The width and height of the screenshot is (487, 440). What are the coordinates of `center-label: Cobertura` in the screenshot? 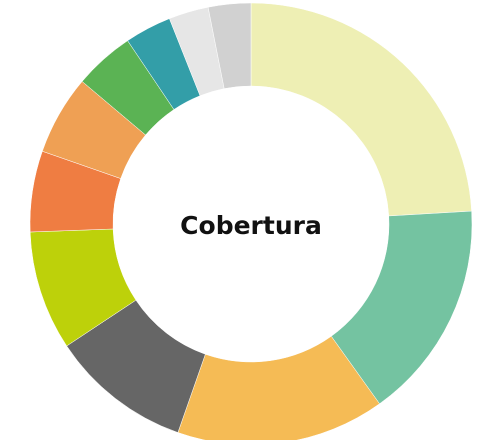 It's located at (251, 225).